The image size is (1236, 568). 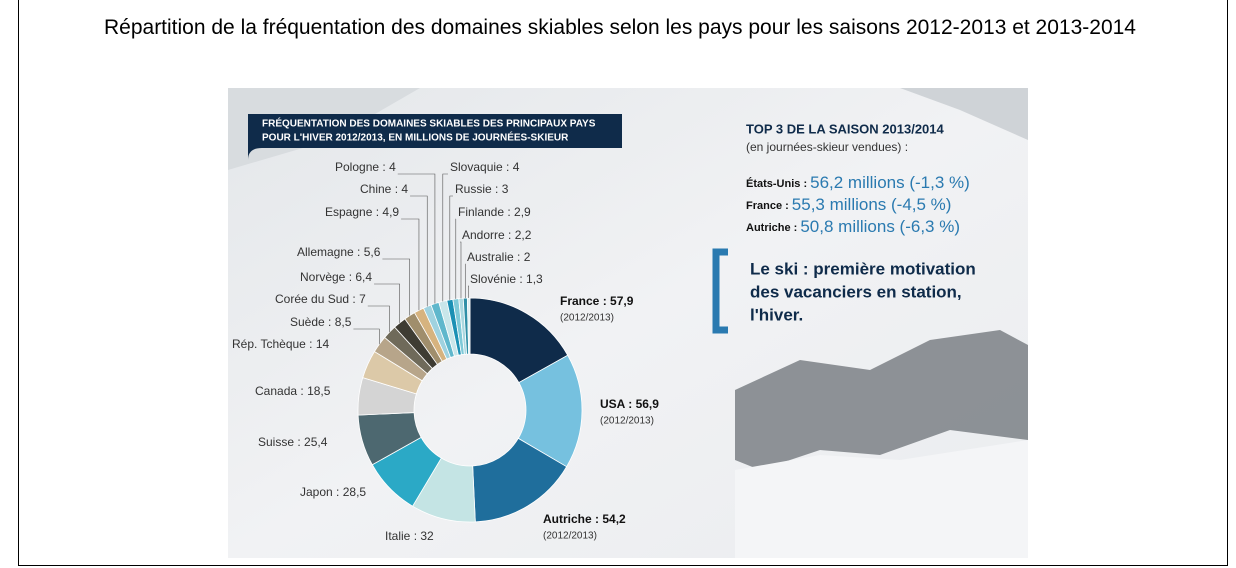 I want to click on category: Corée du Sud, so click(x=312, y=299).